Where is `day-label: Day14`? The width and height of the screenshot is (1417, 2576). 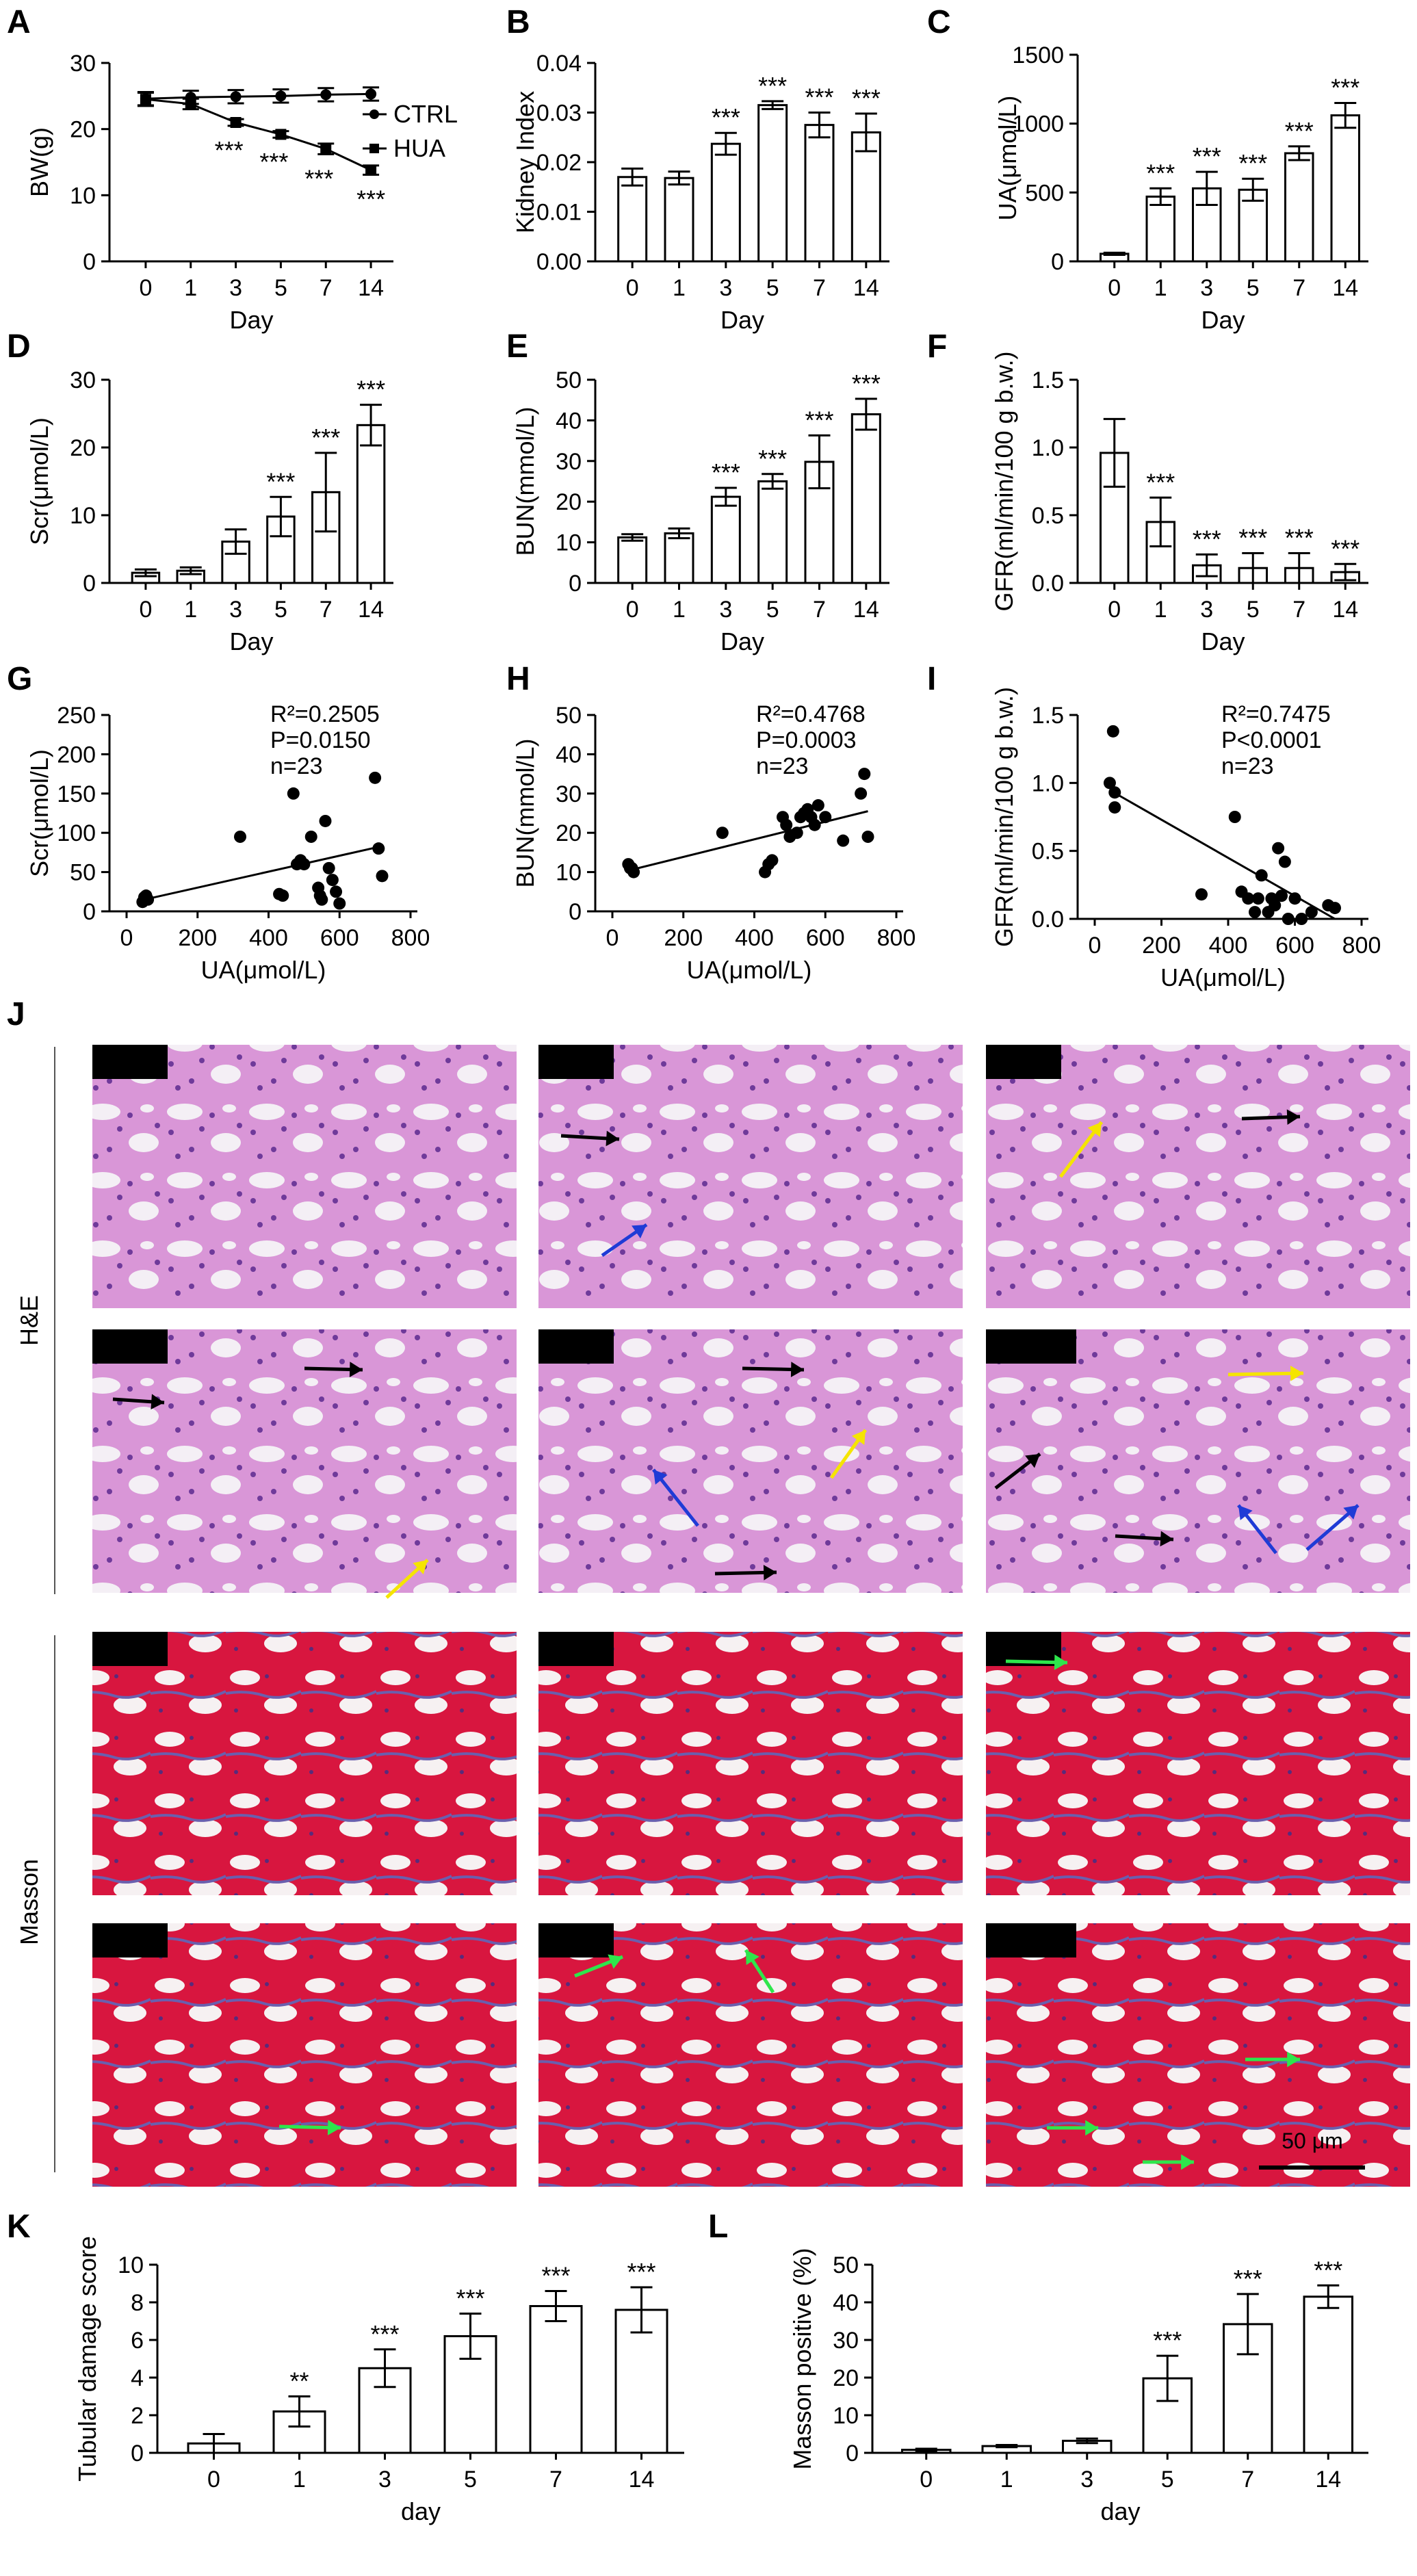
day-label: Day14 is located at coordinates (1026, 1942).